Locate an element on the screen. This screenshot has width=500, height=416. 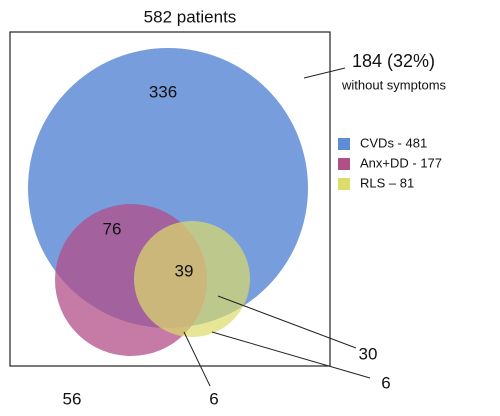
annotation-main: 184 (32%) is located at coordinates (393, 61).